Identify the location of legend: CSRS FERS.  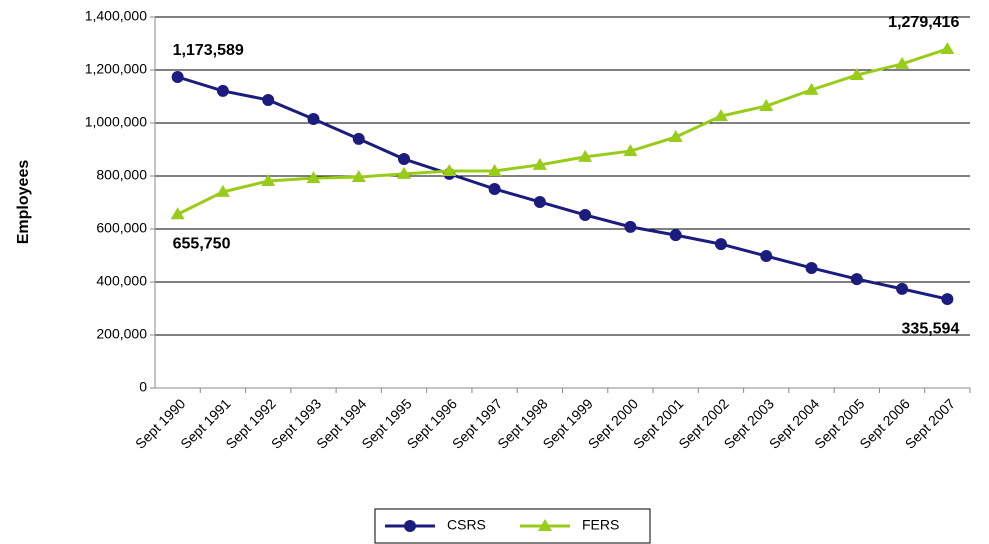
(512, 526).